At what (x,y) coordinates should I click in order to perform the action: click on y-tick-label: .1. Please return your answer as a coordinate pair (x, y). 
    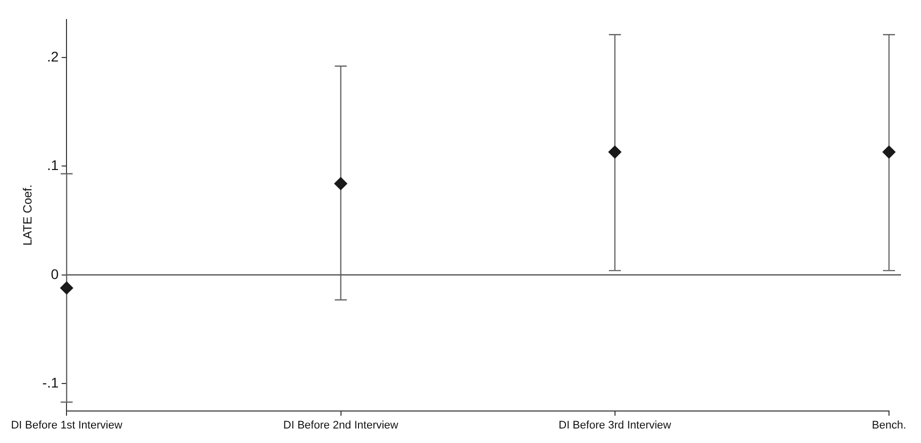
    Looking at the image, I should click on (52, 165).